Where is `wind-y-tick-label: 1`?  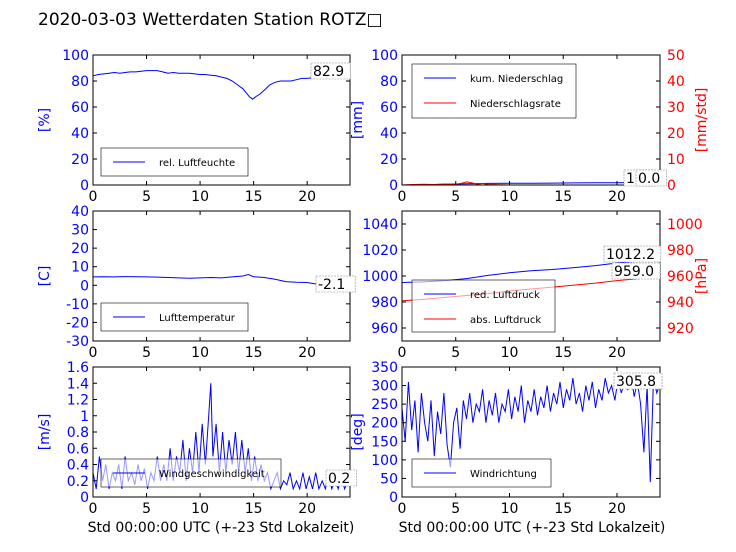
wind-y-tick-label: 1 is located at coordinates (84, 417).